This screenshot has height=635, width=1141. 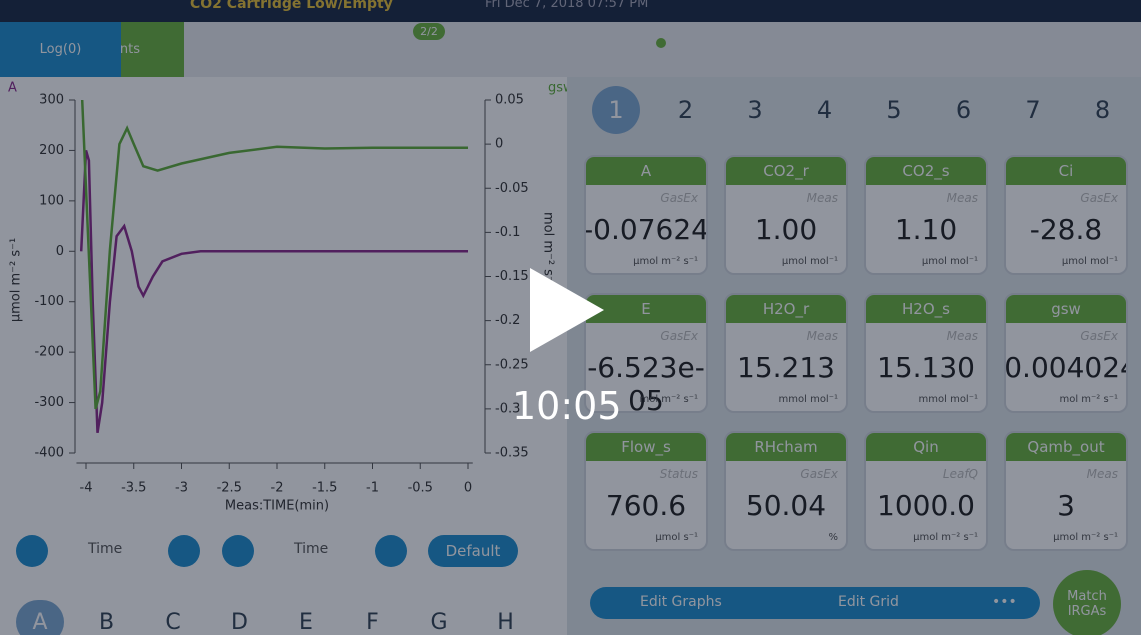 What do you see at coordinates (512, 364) in the screenshot?
I see `y2-tick-label: -0.25` at bounding box center [512, 364].